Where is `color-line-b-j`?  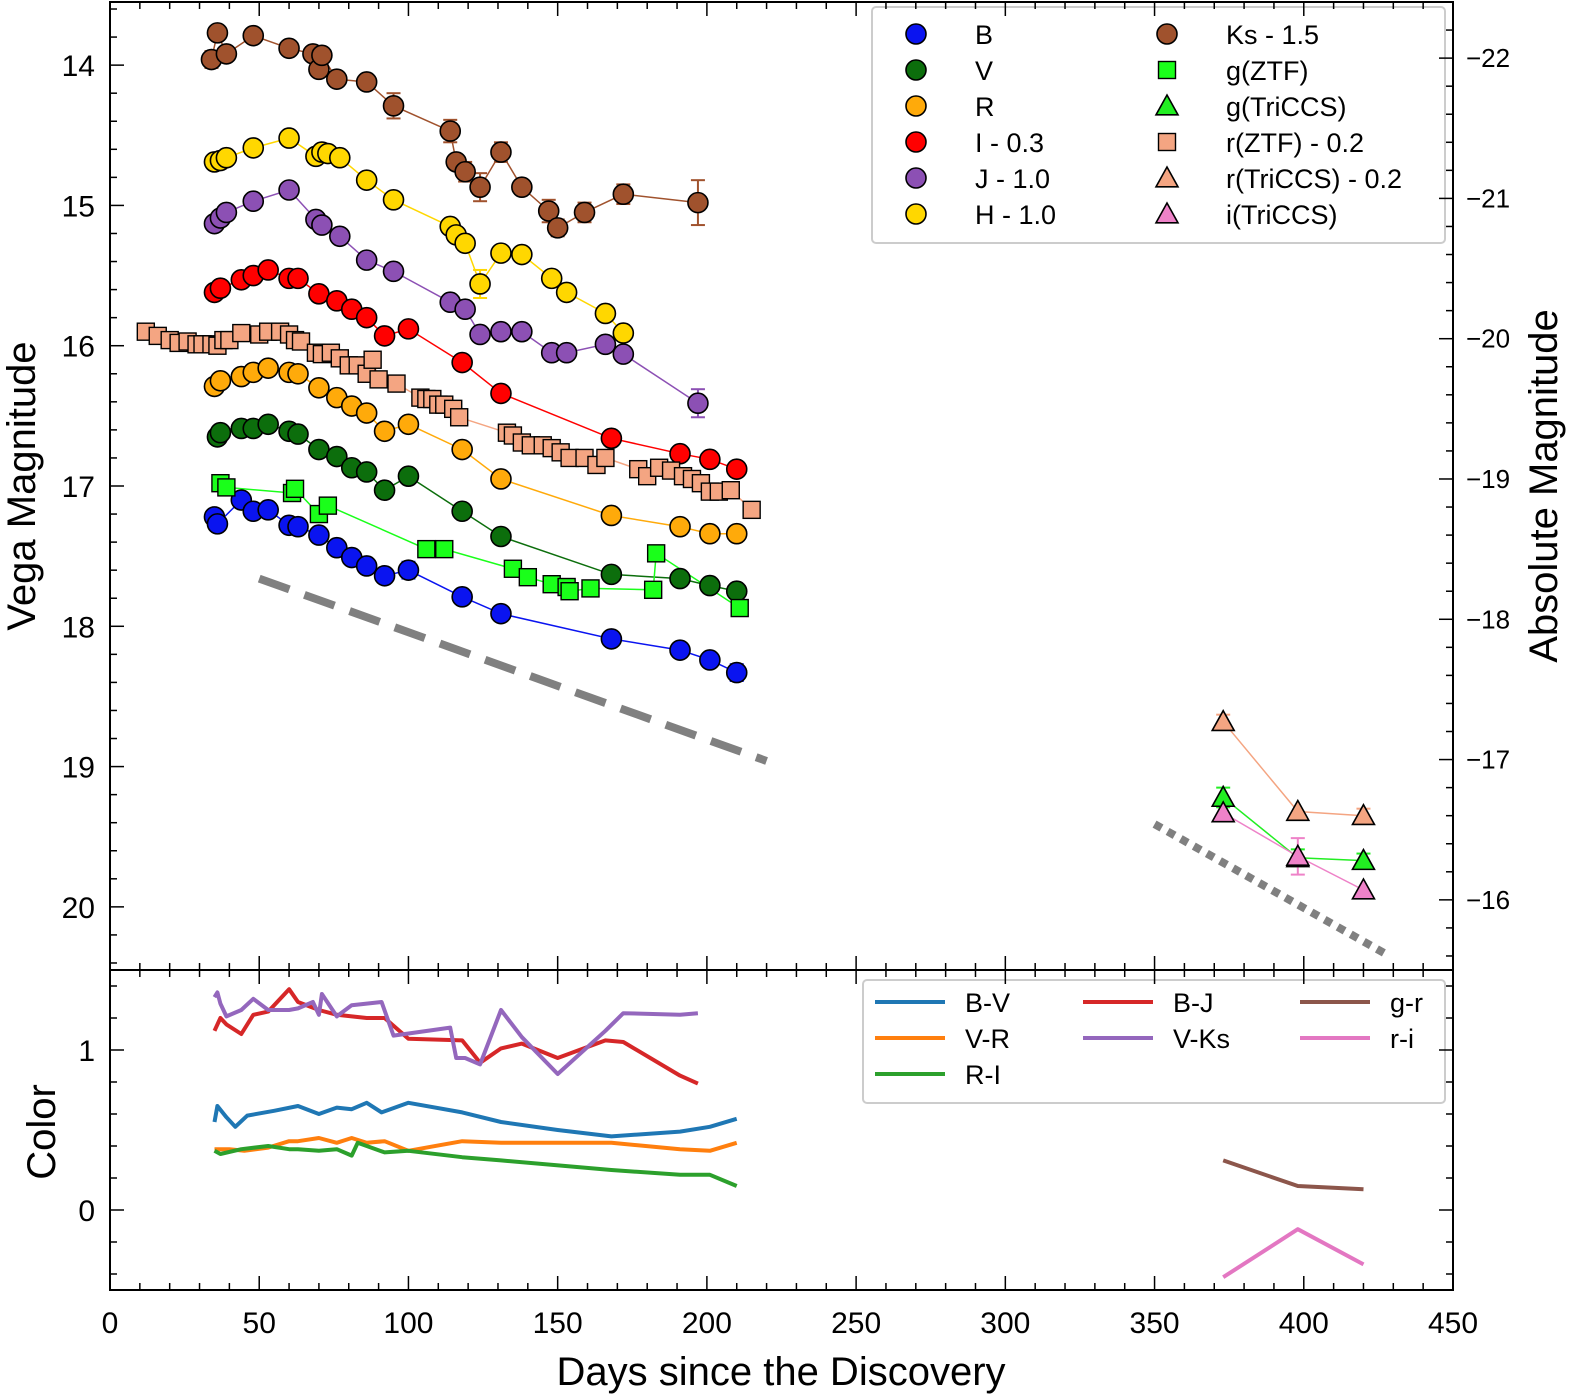
color-line-b-j is located at coordinates (455, 1036).